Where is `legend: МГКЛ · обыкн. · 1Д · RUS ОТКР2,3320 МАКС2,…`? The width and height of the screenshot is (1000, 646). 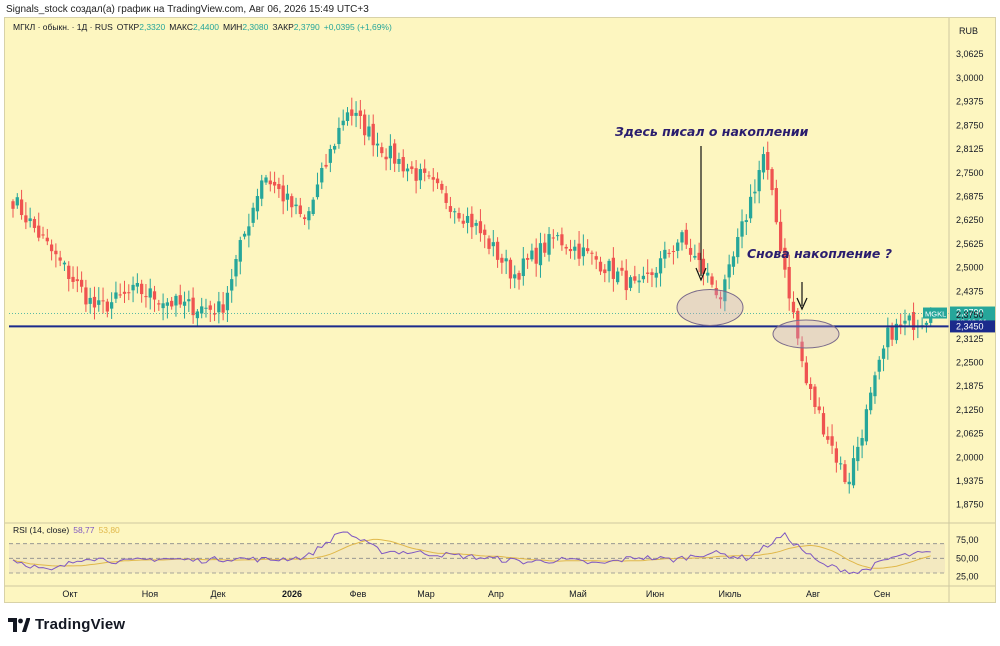
legend: МГКЛ · обыкн. · 1Д · RUS ОТКР2,3320 МАКС2,… is located at coordinates (202, 27).